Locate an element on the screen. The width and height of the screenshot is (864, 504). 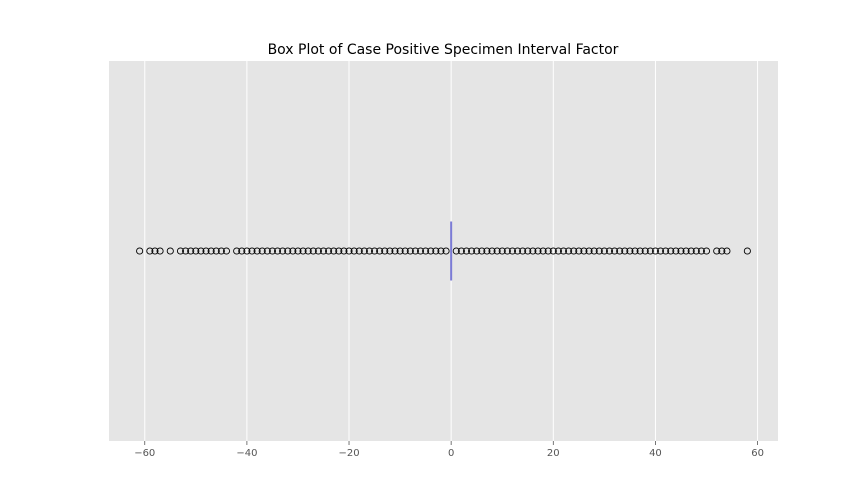
box-element is located at coordinates (451, 251).